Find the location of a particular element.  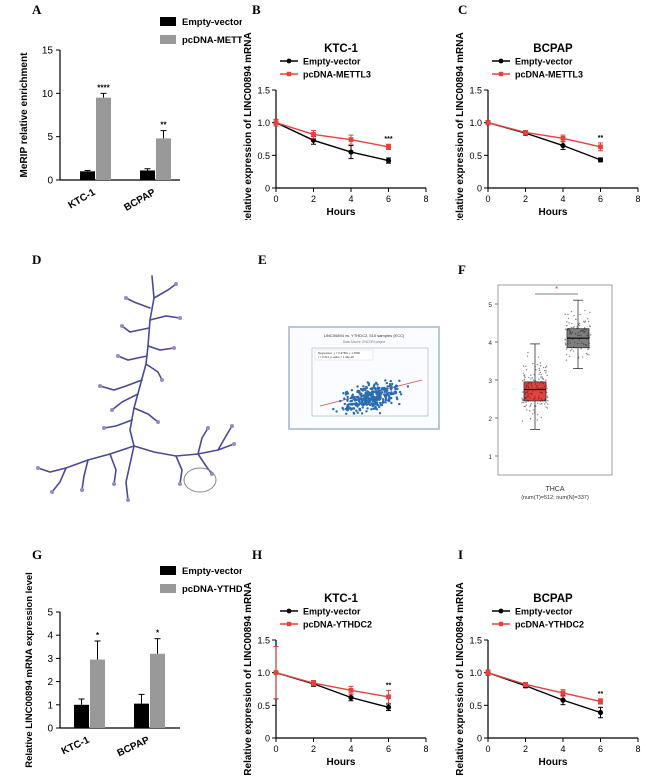

y-tick-label: 15 is located at coordinates (48, 51).